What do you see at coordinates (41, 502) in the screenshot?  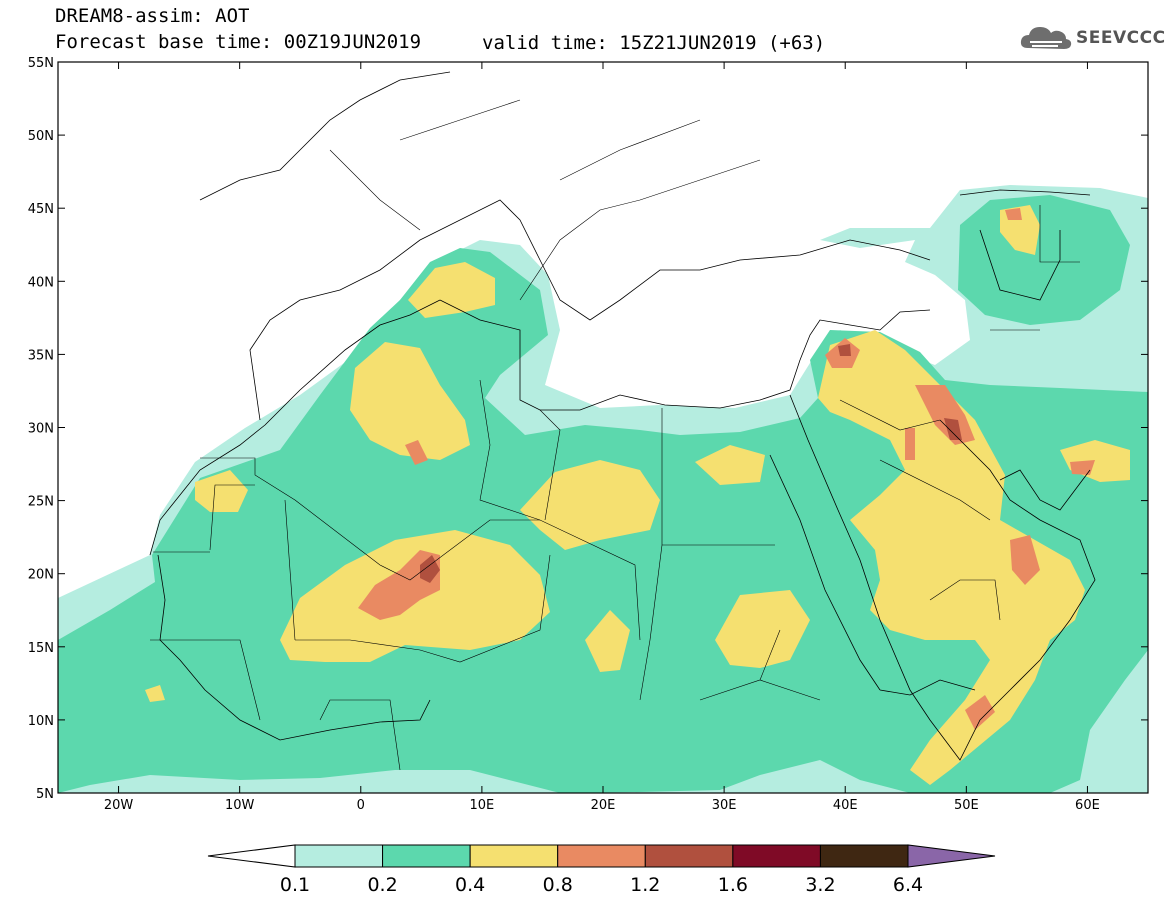 I see `lat-tick-label: 25N` at bounding box center [41, 502].